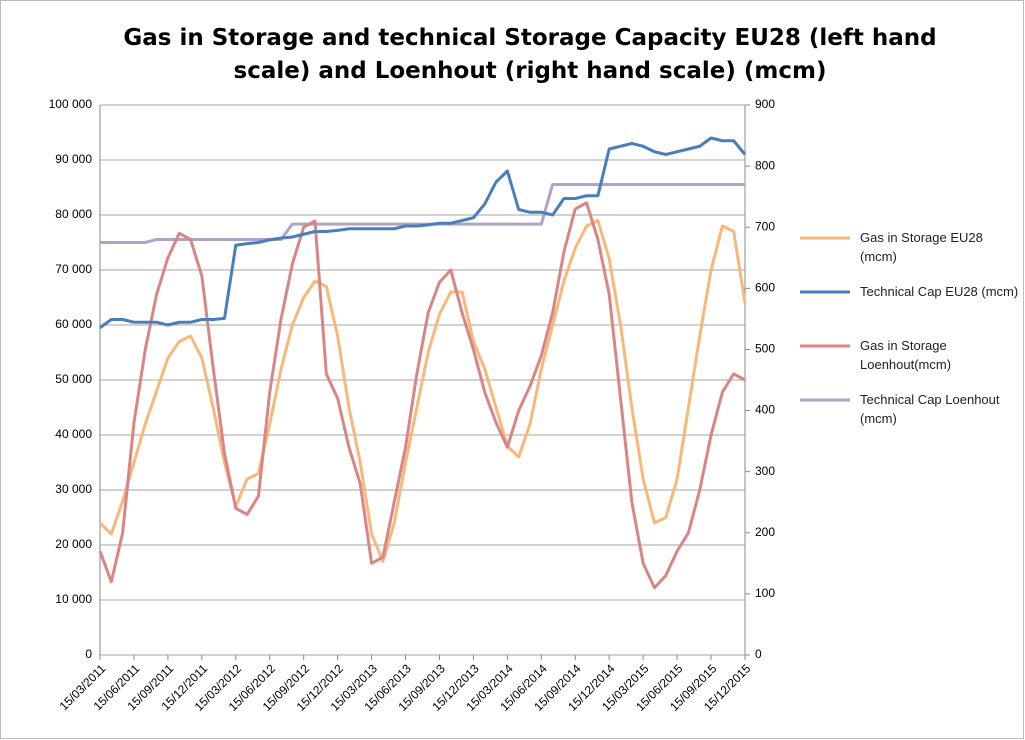 Image resolution: width=1025 pixels, height=740 pixels. I want to click on y2-tick-label: 700, so click(765, 226).